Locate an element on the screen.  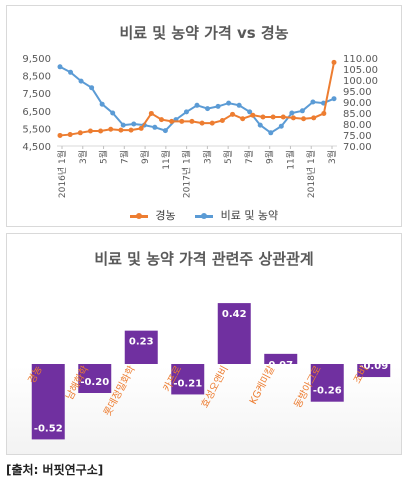
bar-value-label: 0.42 is located at coordinates (234, 314).